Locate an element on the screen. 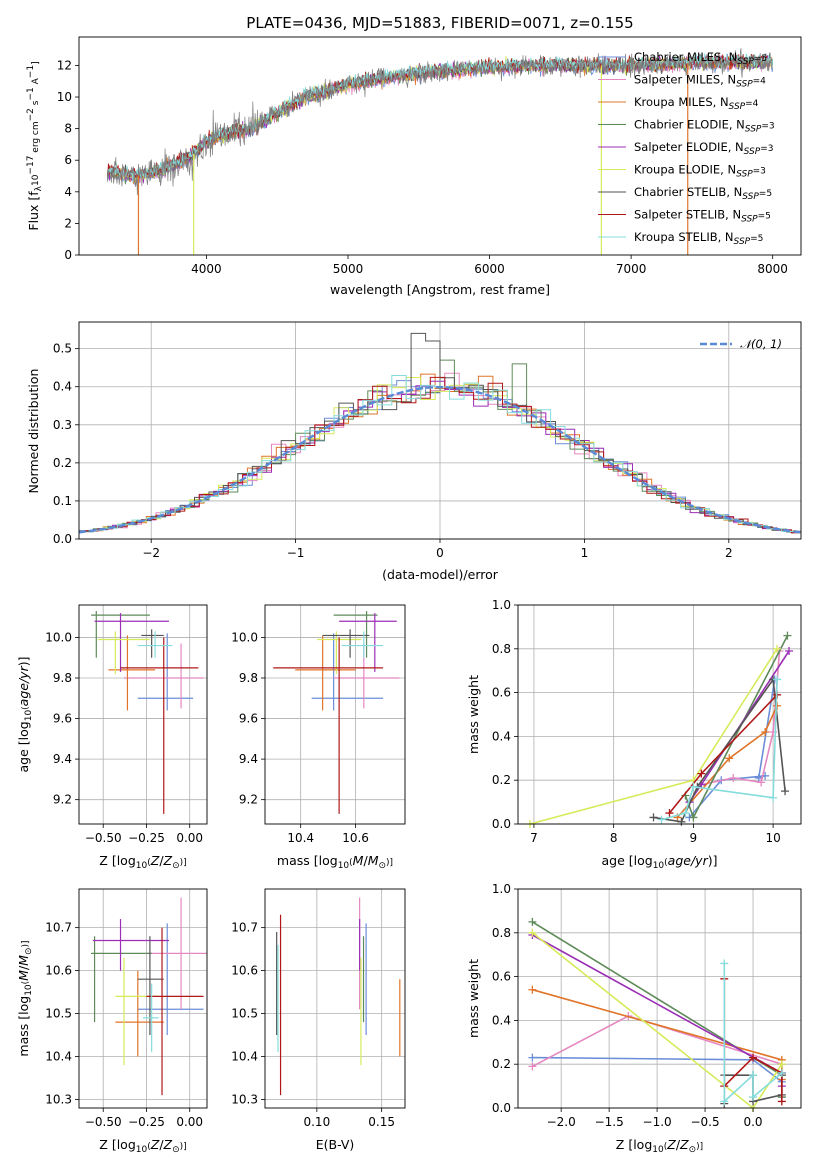  y-tick-label: 9.2 is located at coordinates (248, 800).